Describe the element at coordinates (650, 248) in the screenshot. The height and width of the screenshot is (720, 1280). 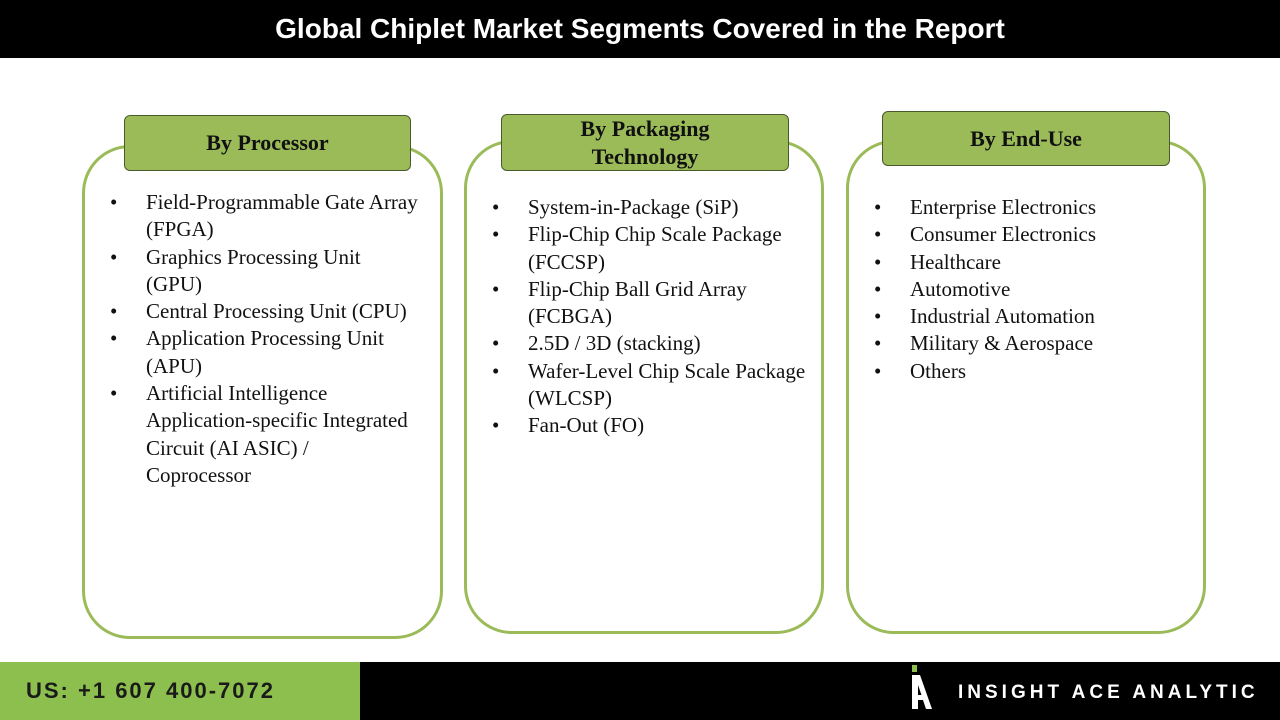
I see `list-item: Flip-Chip Chip Scale Package (FCCSP)` at that location.